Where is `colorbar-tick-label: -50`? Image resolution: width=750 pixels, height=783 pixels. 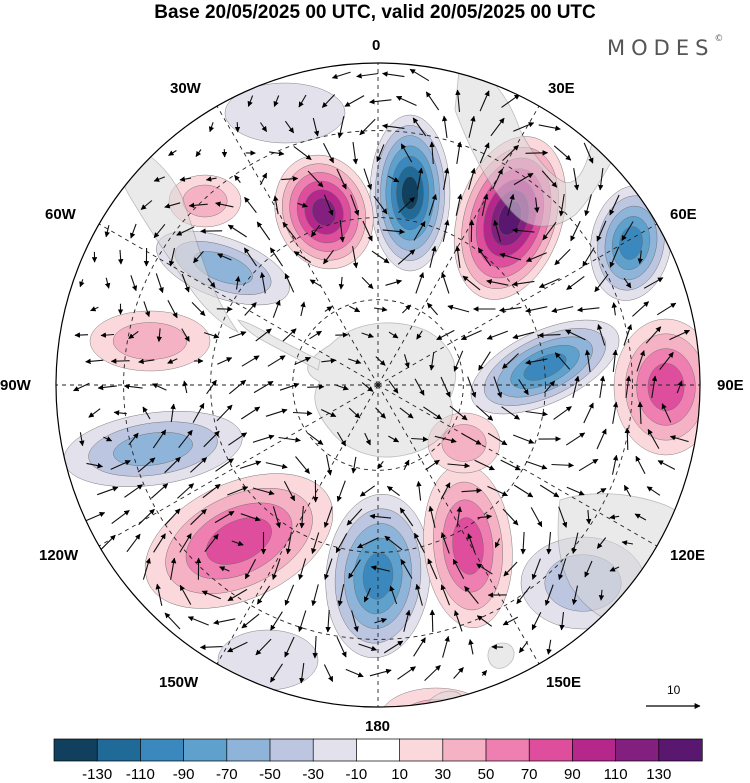 colorbar-tick-label: -50 is located at coordinates (270, 774).